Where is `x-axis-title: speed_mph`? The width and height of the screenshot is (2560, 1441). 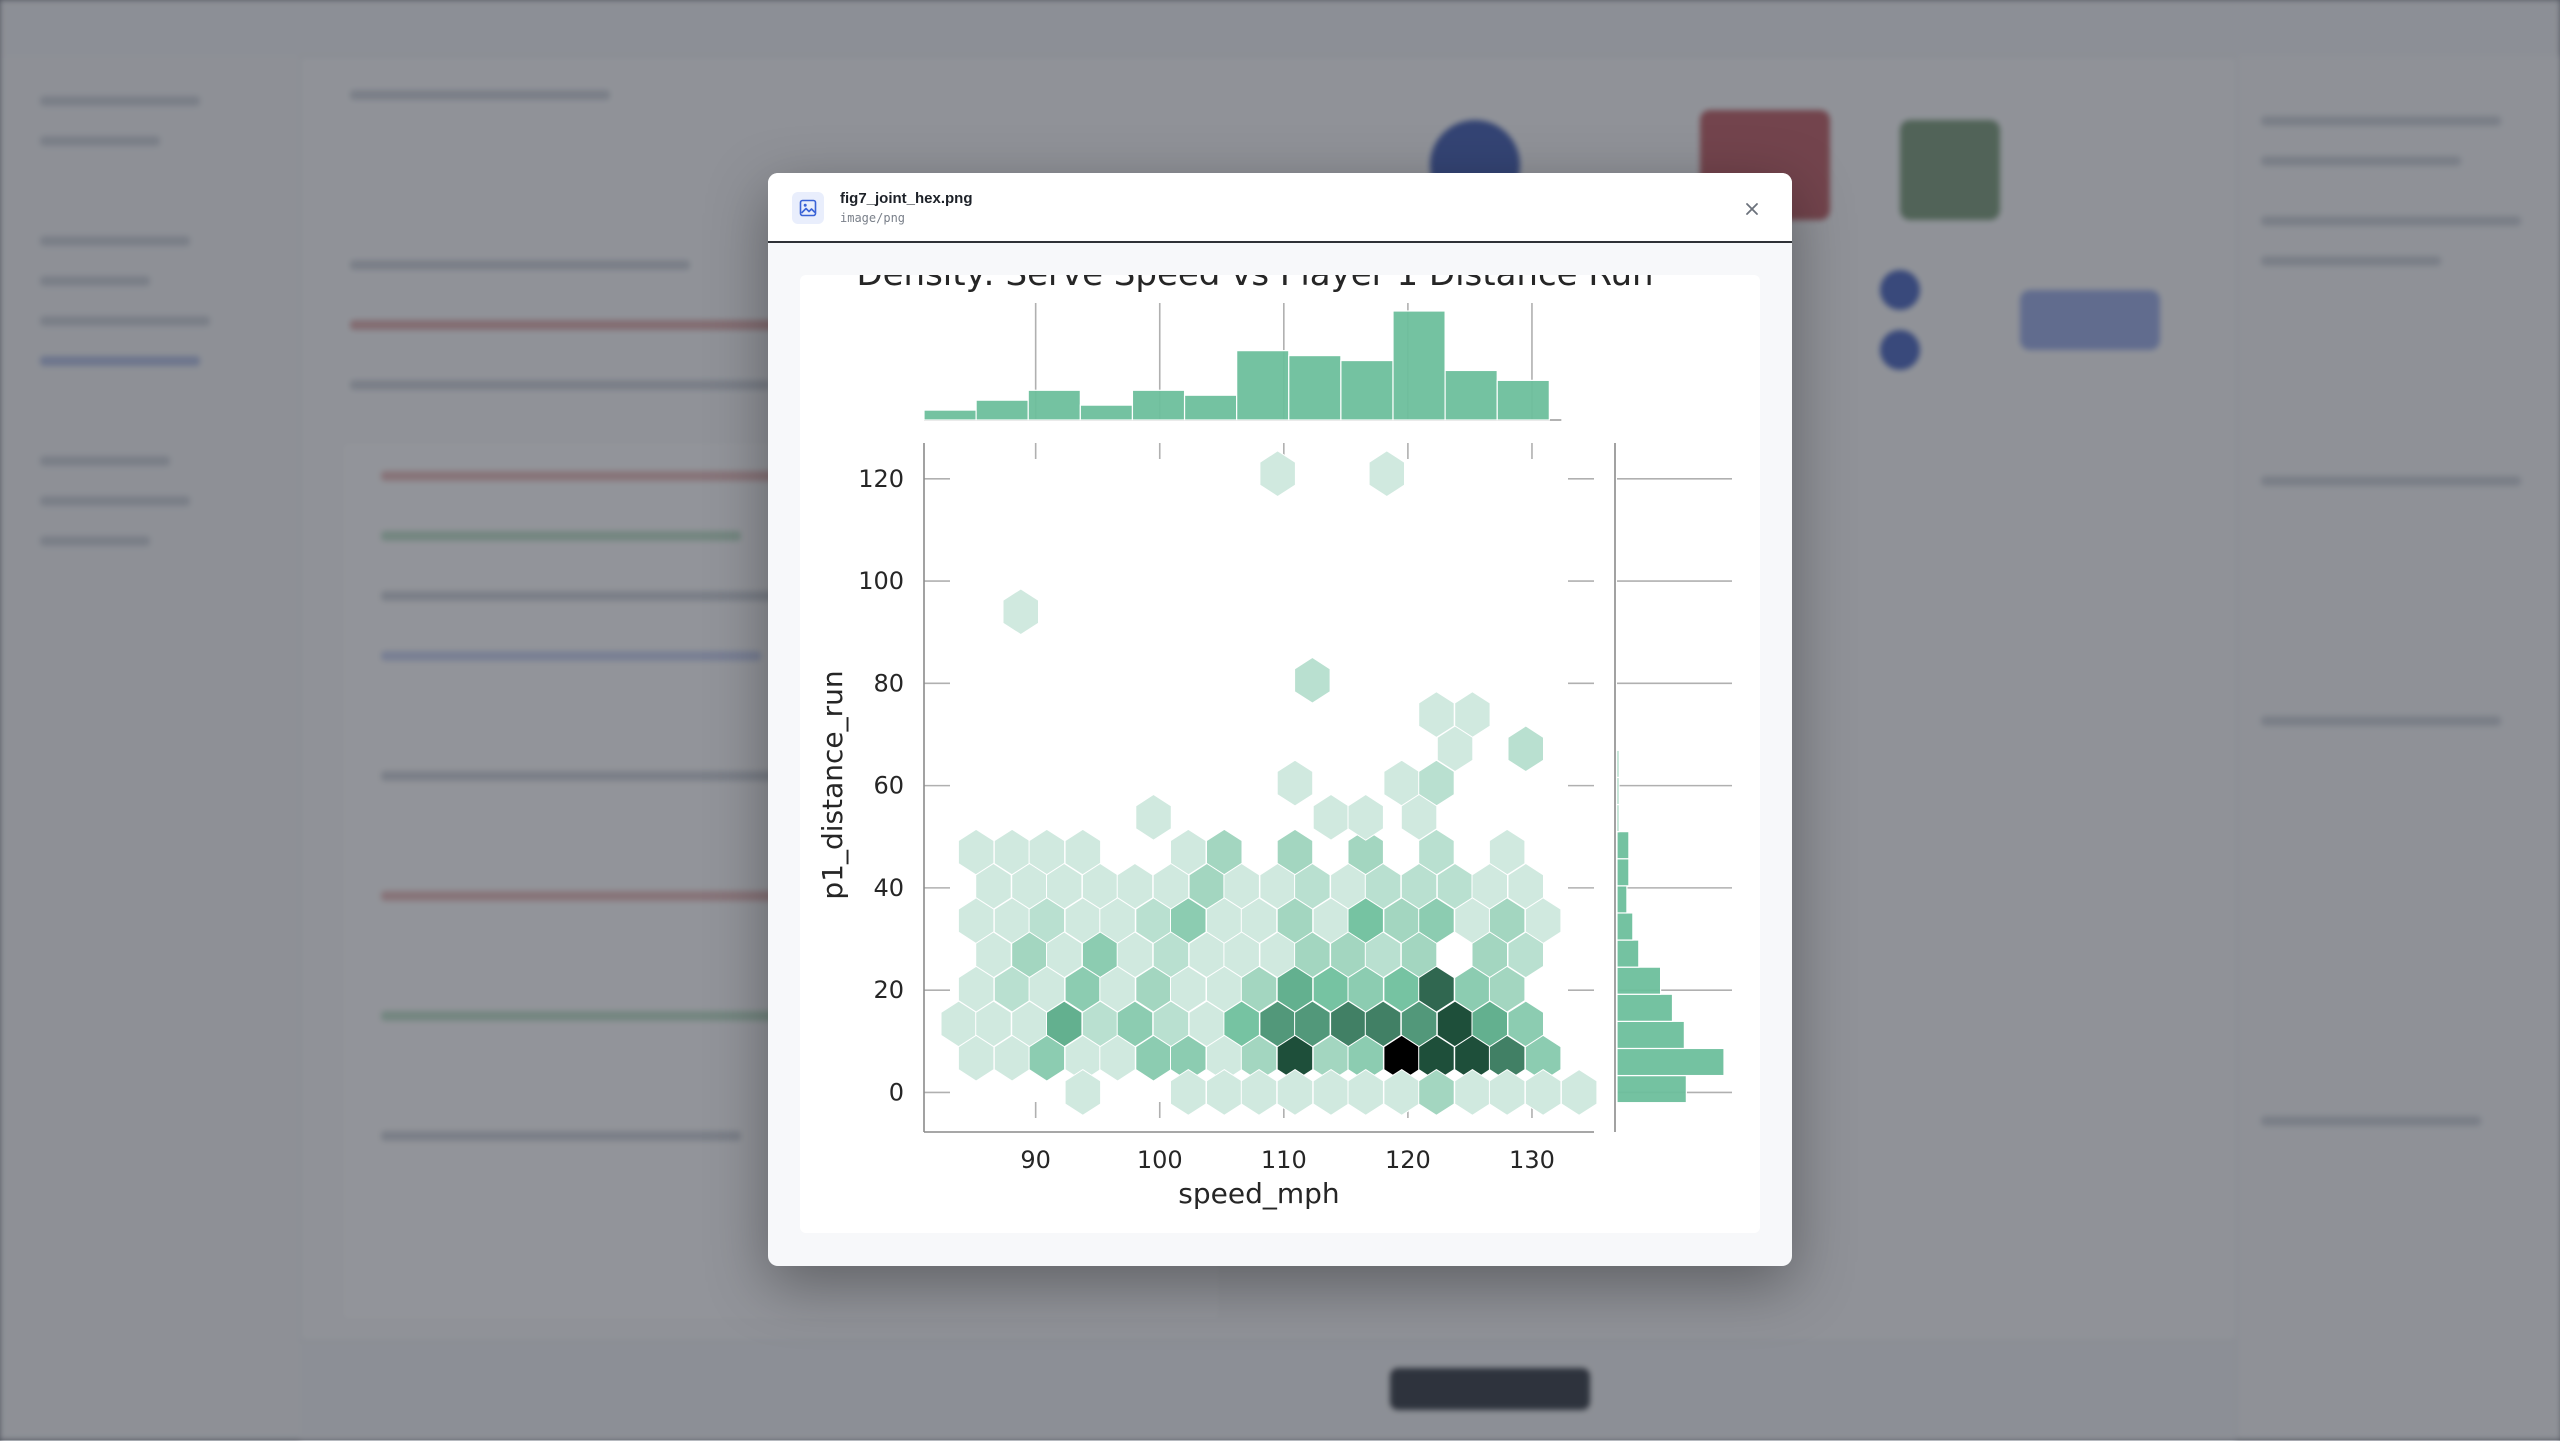 x-axis-title: speed_mph is located at coordinates (1258, 1193).